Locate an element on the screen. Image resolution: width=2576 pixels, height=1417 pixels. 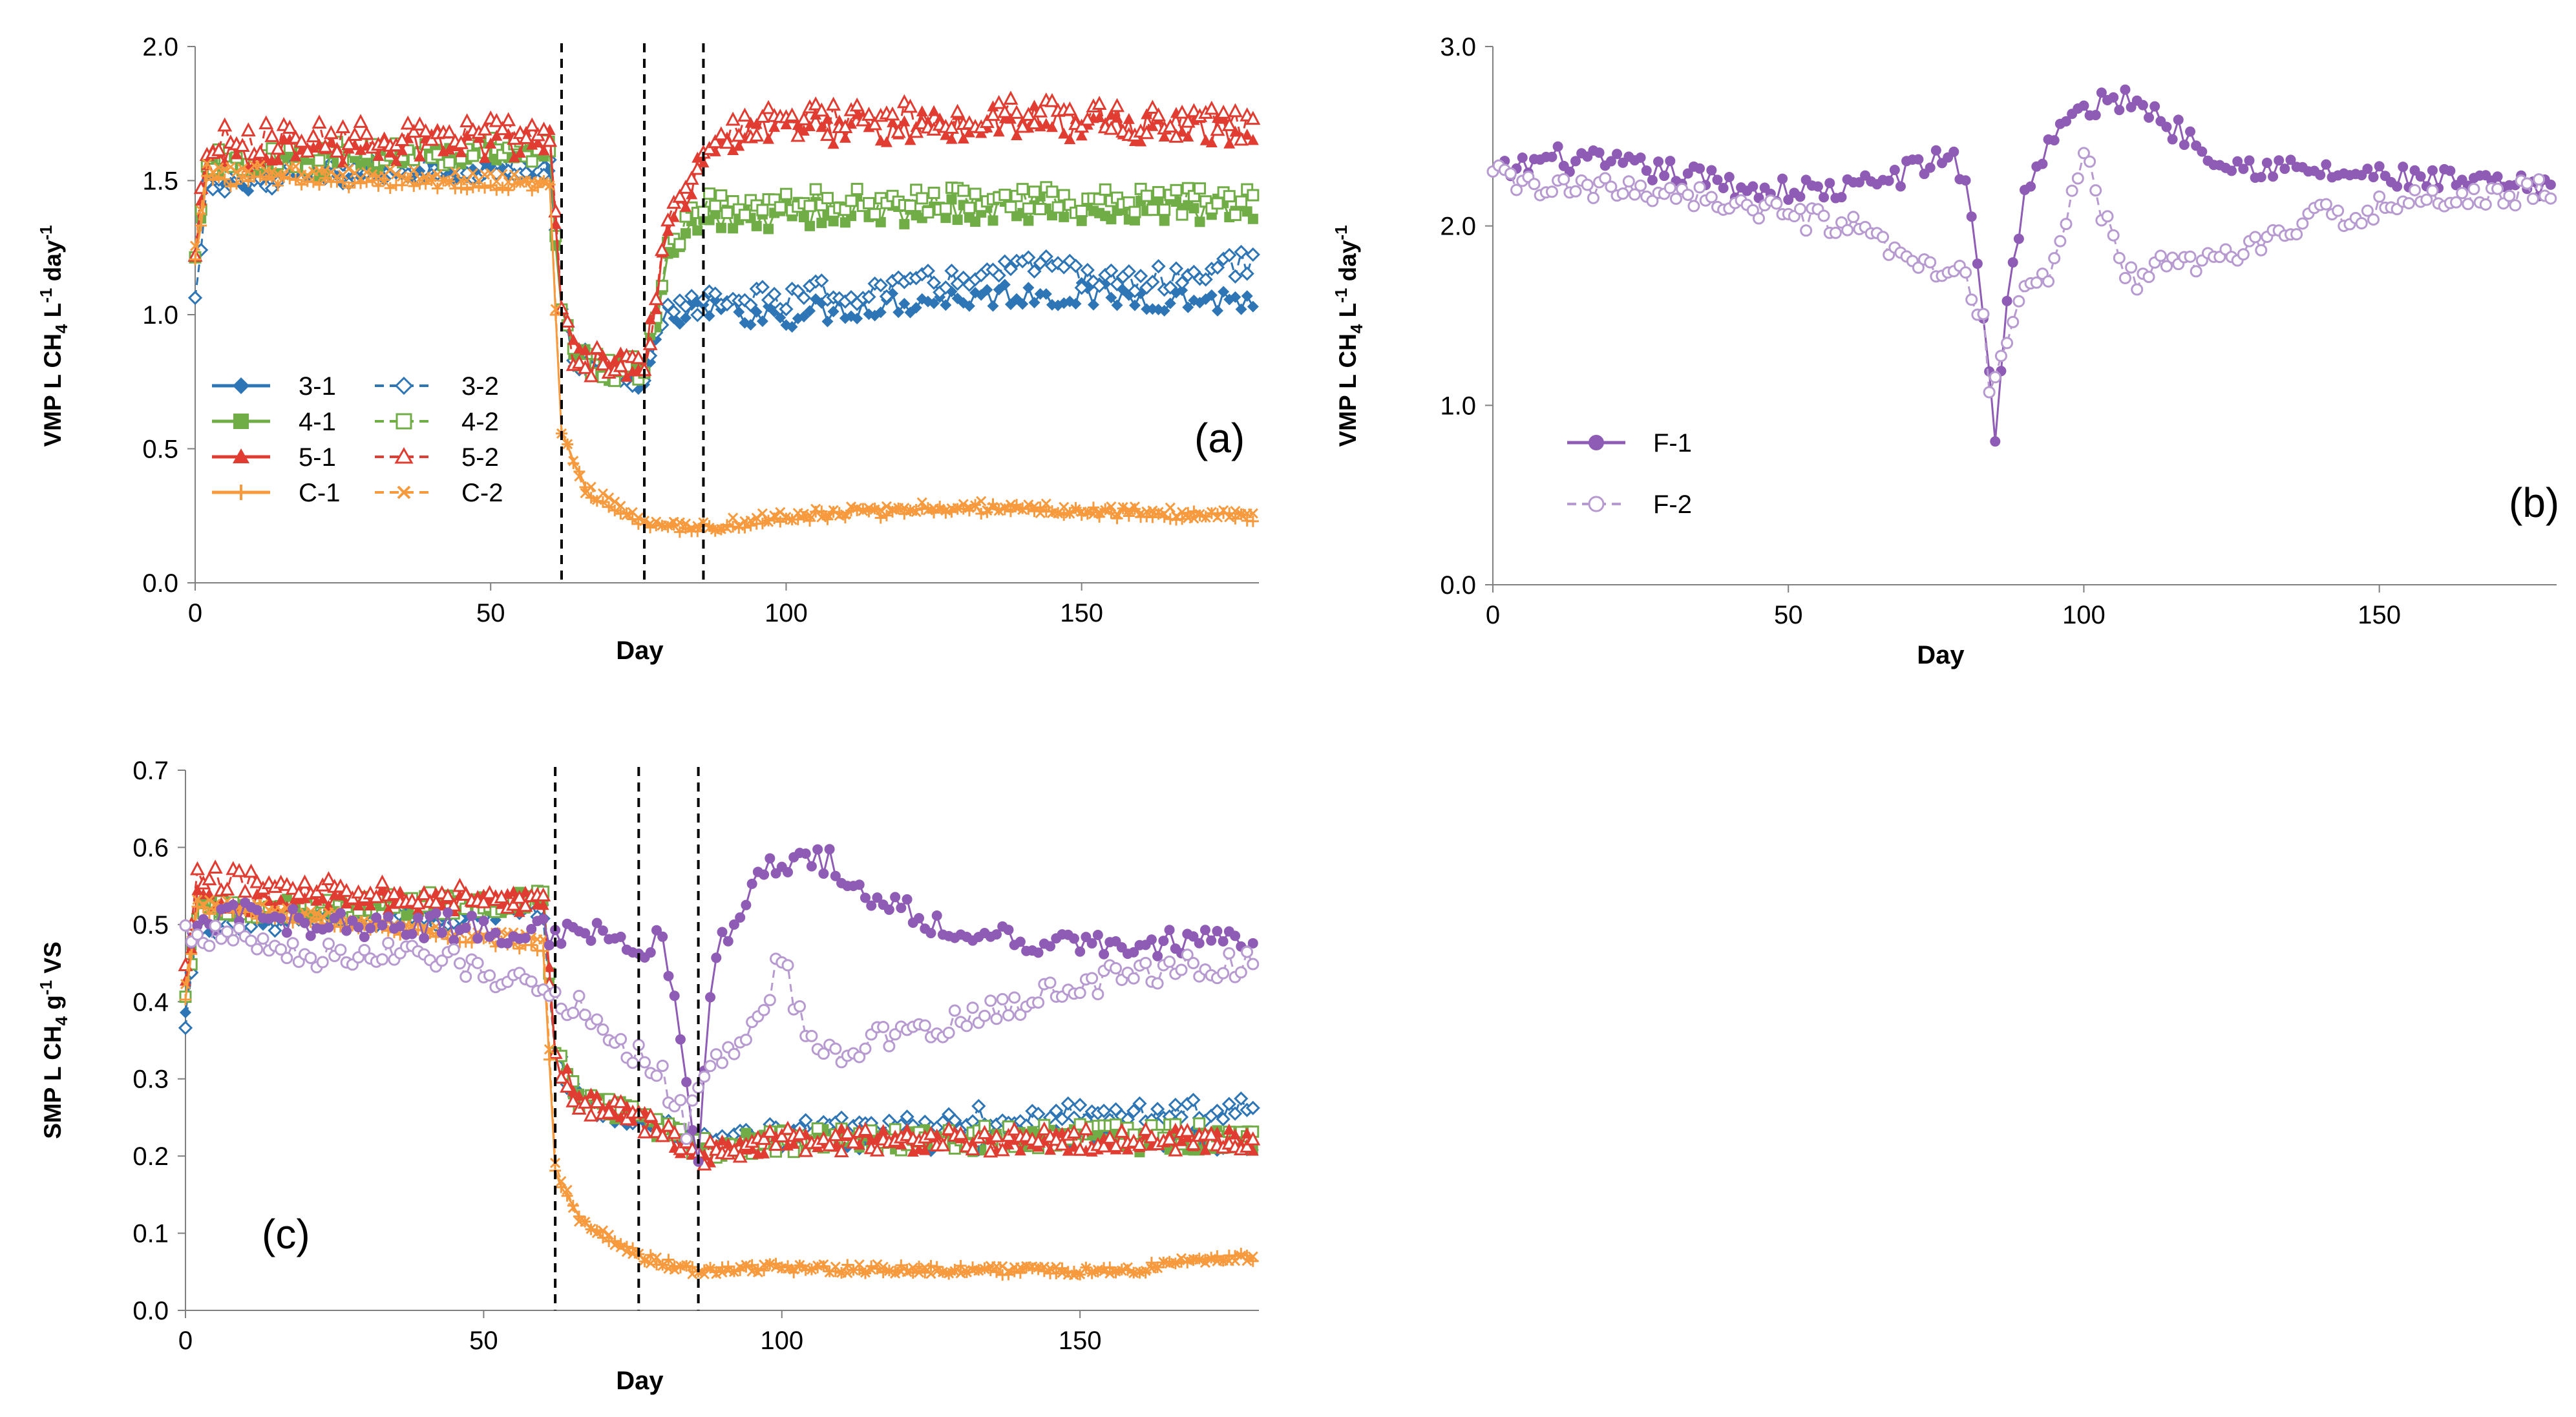
legend-item-5-2: 5-2 is located at coordinates (437, 458).